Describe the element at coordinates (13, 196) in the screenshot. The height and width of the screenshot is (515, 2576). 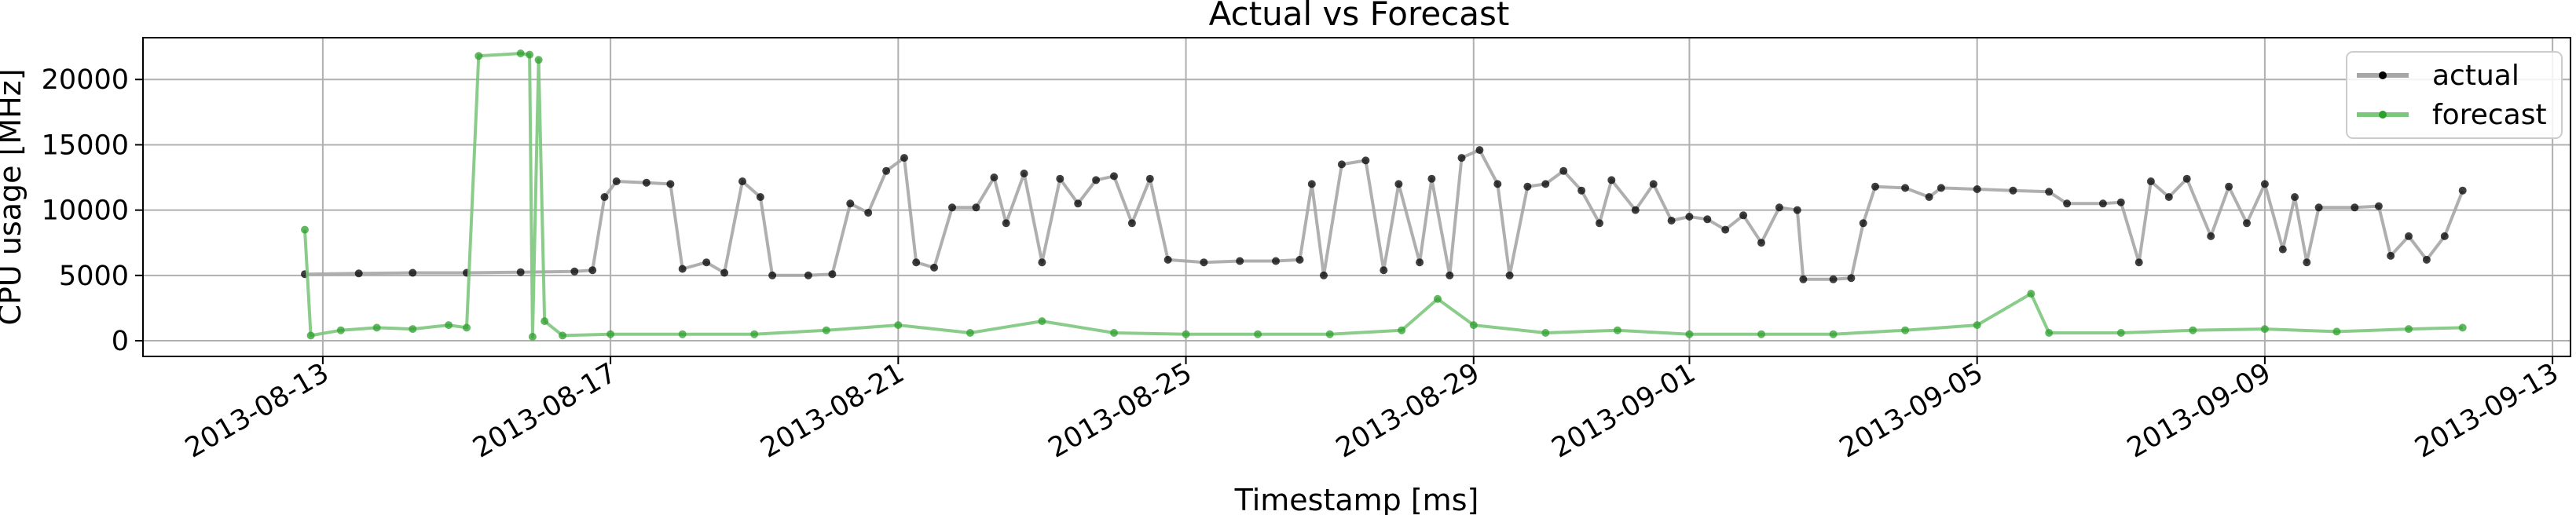
I see `y-axis-label: CPU usage [MHz]` at that location.